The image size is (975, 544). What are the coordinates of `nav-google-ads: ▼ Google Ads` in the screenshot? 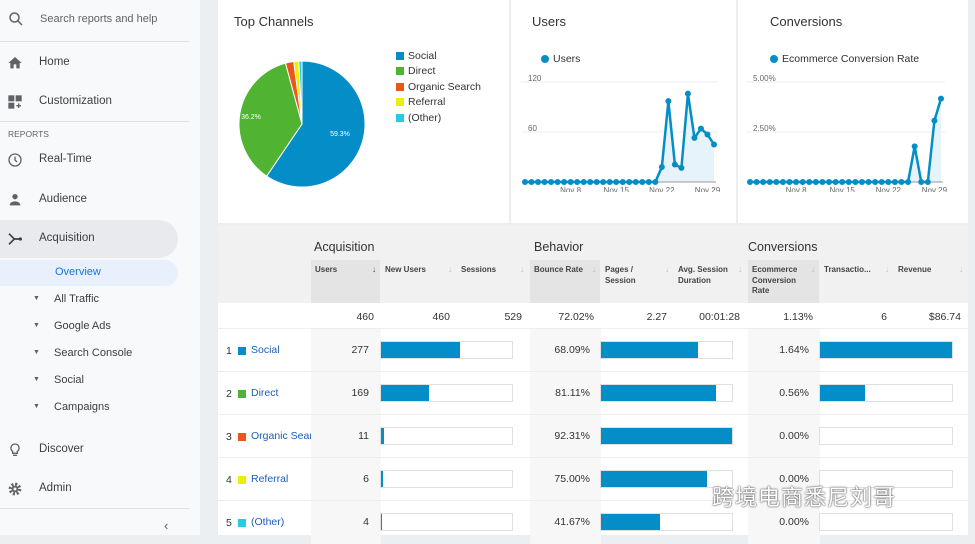 It's located at (89, 327).